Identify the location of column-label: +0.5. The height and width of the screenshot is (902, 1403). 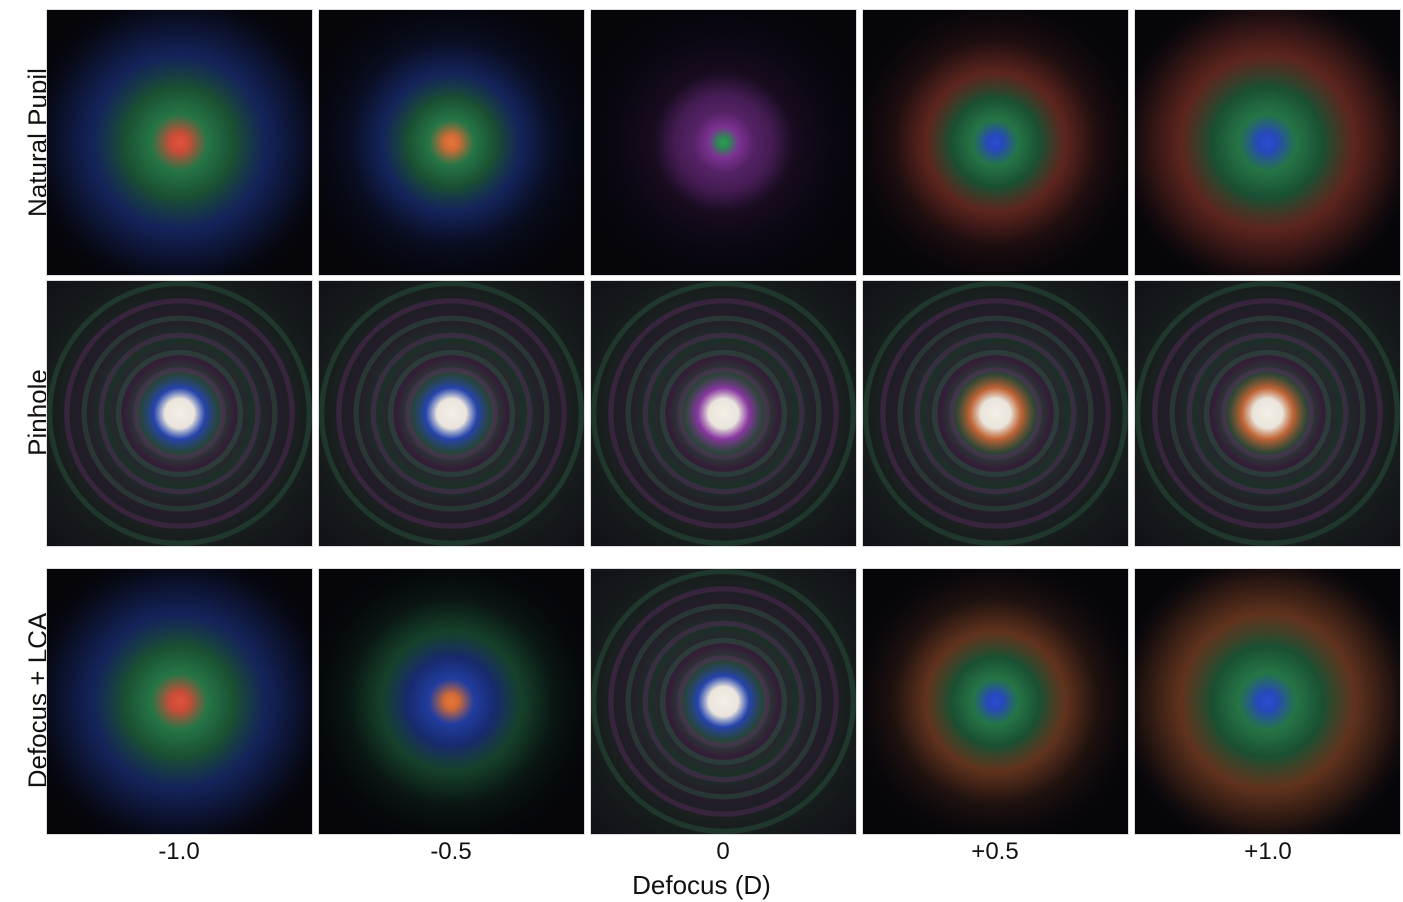
(995, 851).